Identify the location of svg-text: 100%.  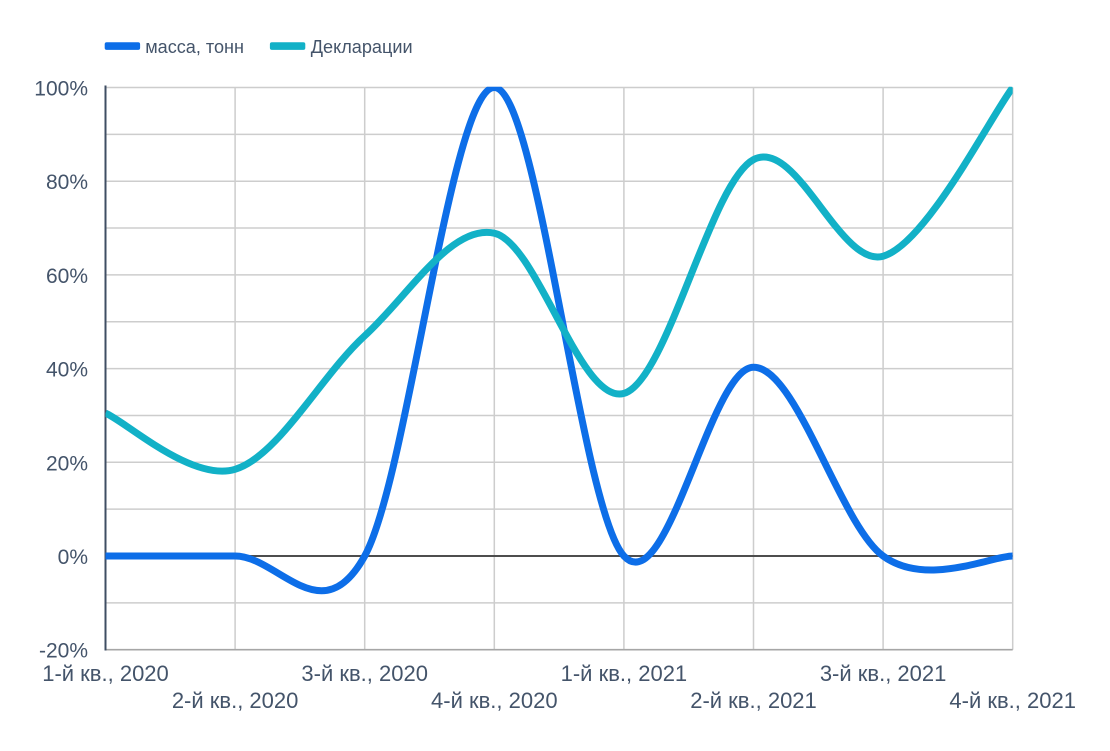
(61, 89).